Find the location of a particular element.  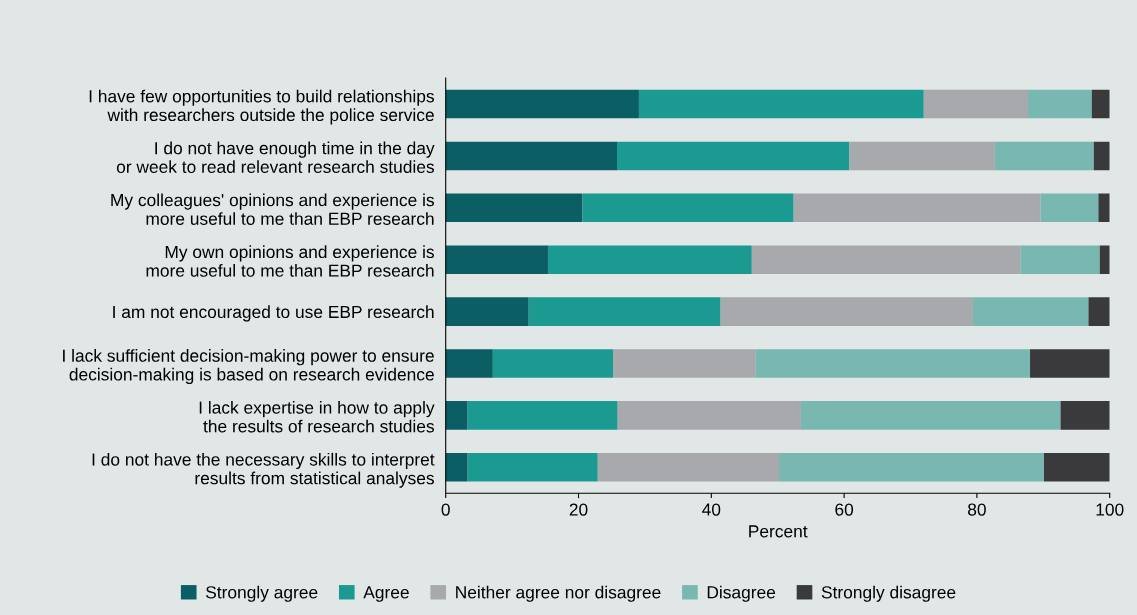

y-tick-label: I do not have enough time in the day or week to read relevant research studies is located at coordinates (275, 157).